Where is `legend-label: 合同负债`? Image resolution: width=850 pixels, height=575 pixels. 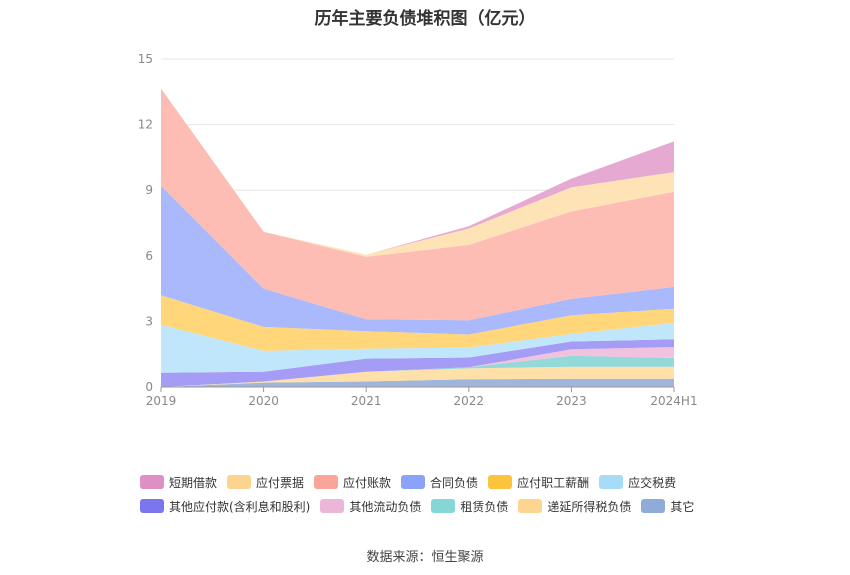
legend-label: 合同负债 is located at coordinates (454, 482).